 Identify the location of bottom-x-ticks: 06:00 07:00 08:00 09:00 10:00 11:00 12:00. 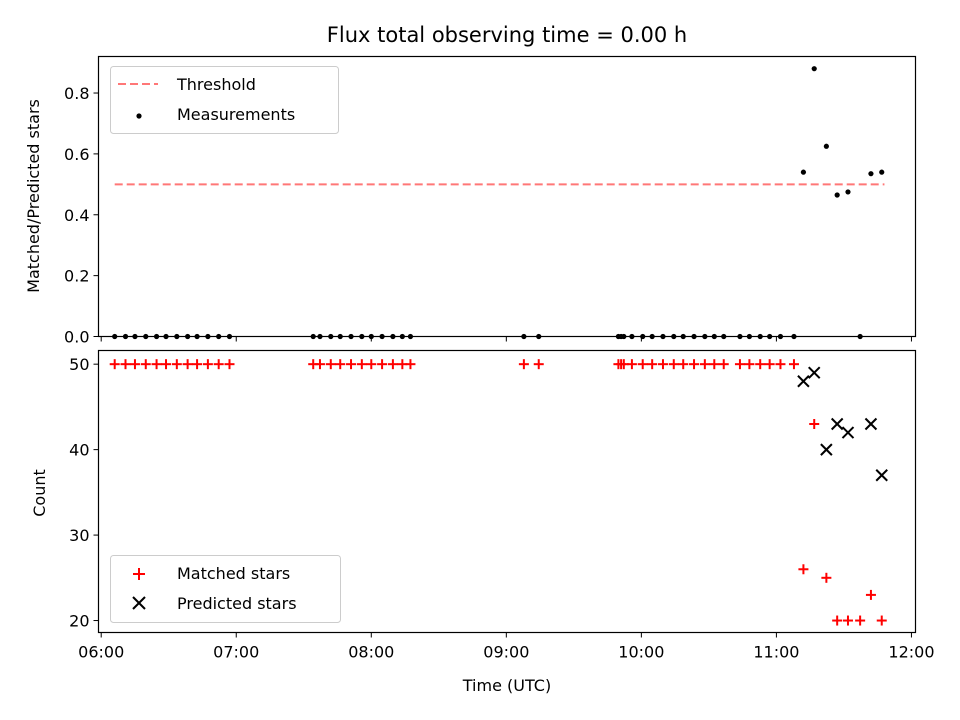
(506, 647).